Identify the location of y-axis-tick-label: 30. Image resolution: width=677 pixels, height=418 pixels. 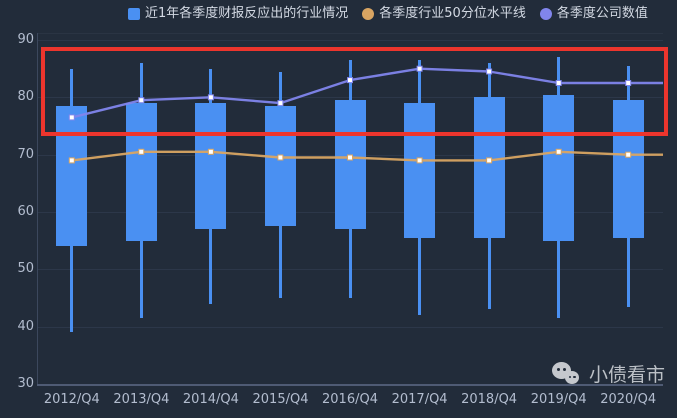
(25, 383).